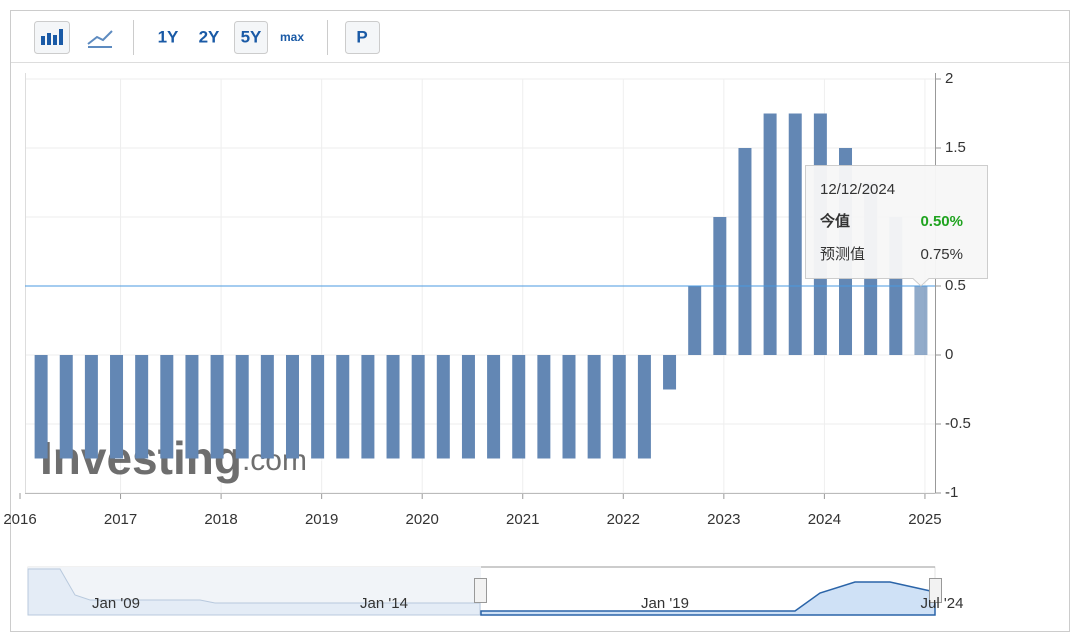 The width and height of the screenshot is (1080, 640). What do you see at coordinates (522, 519) in the screenshot?
I see `x-tick-label: 2021` at bounding box center [522, 519].